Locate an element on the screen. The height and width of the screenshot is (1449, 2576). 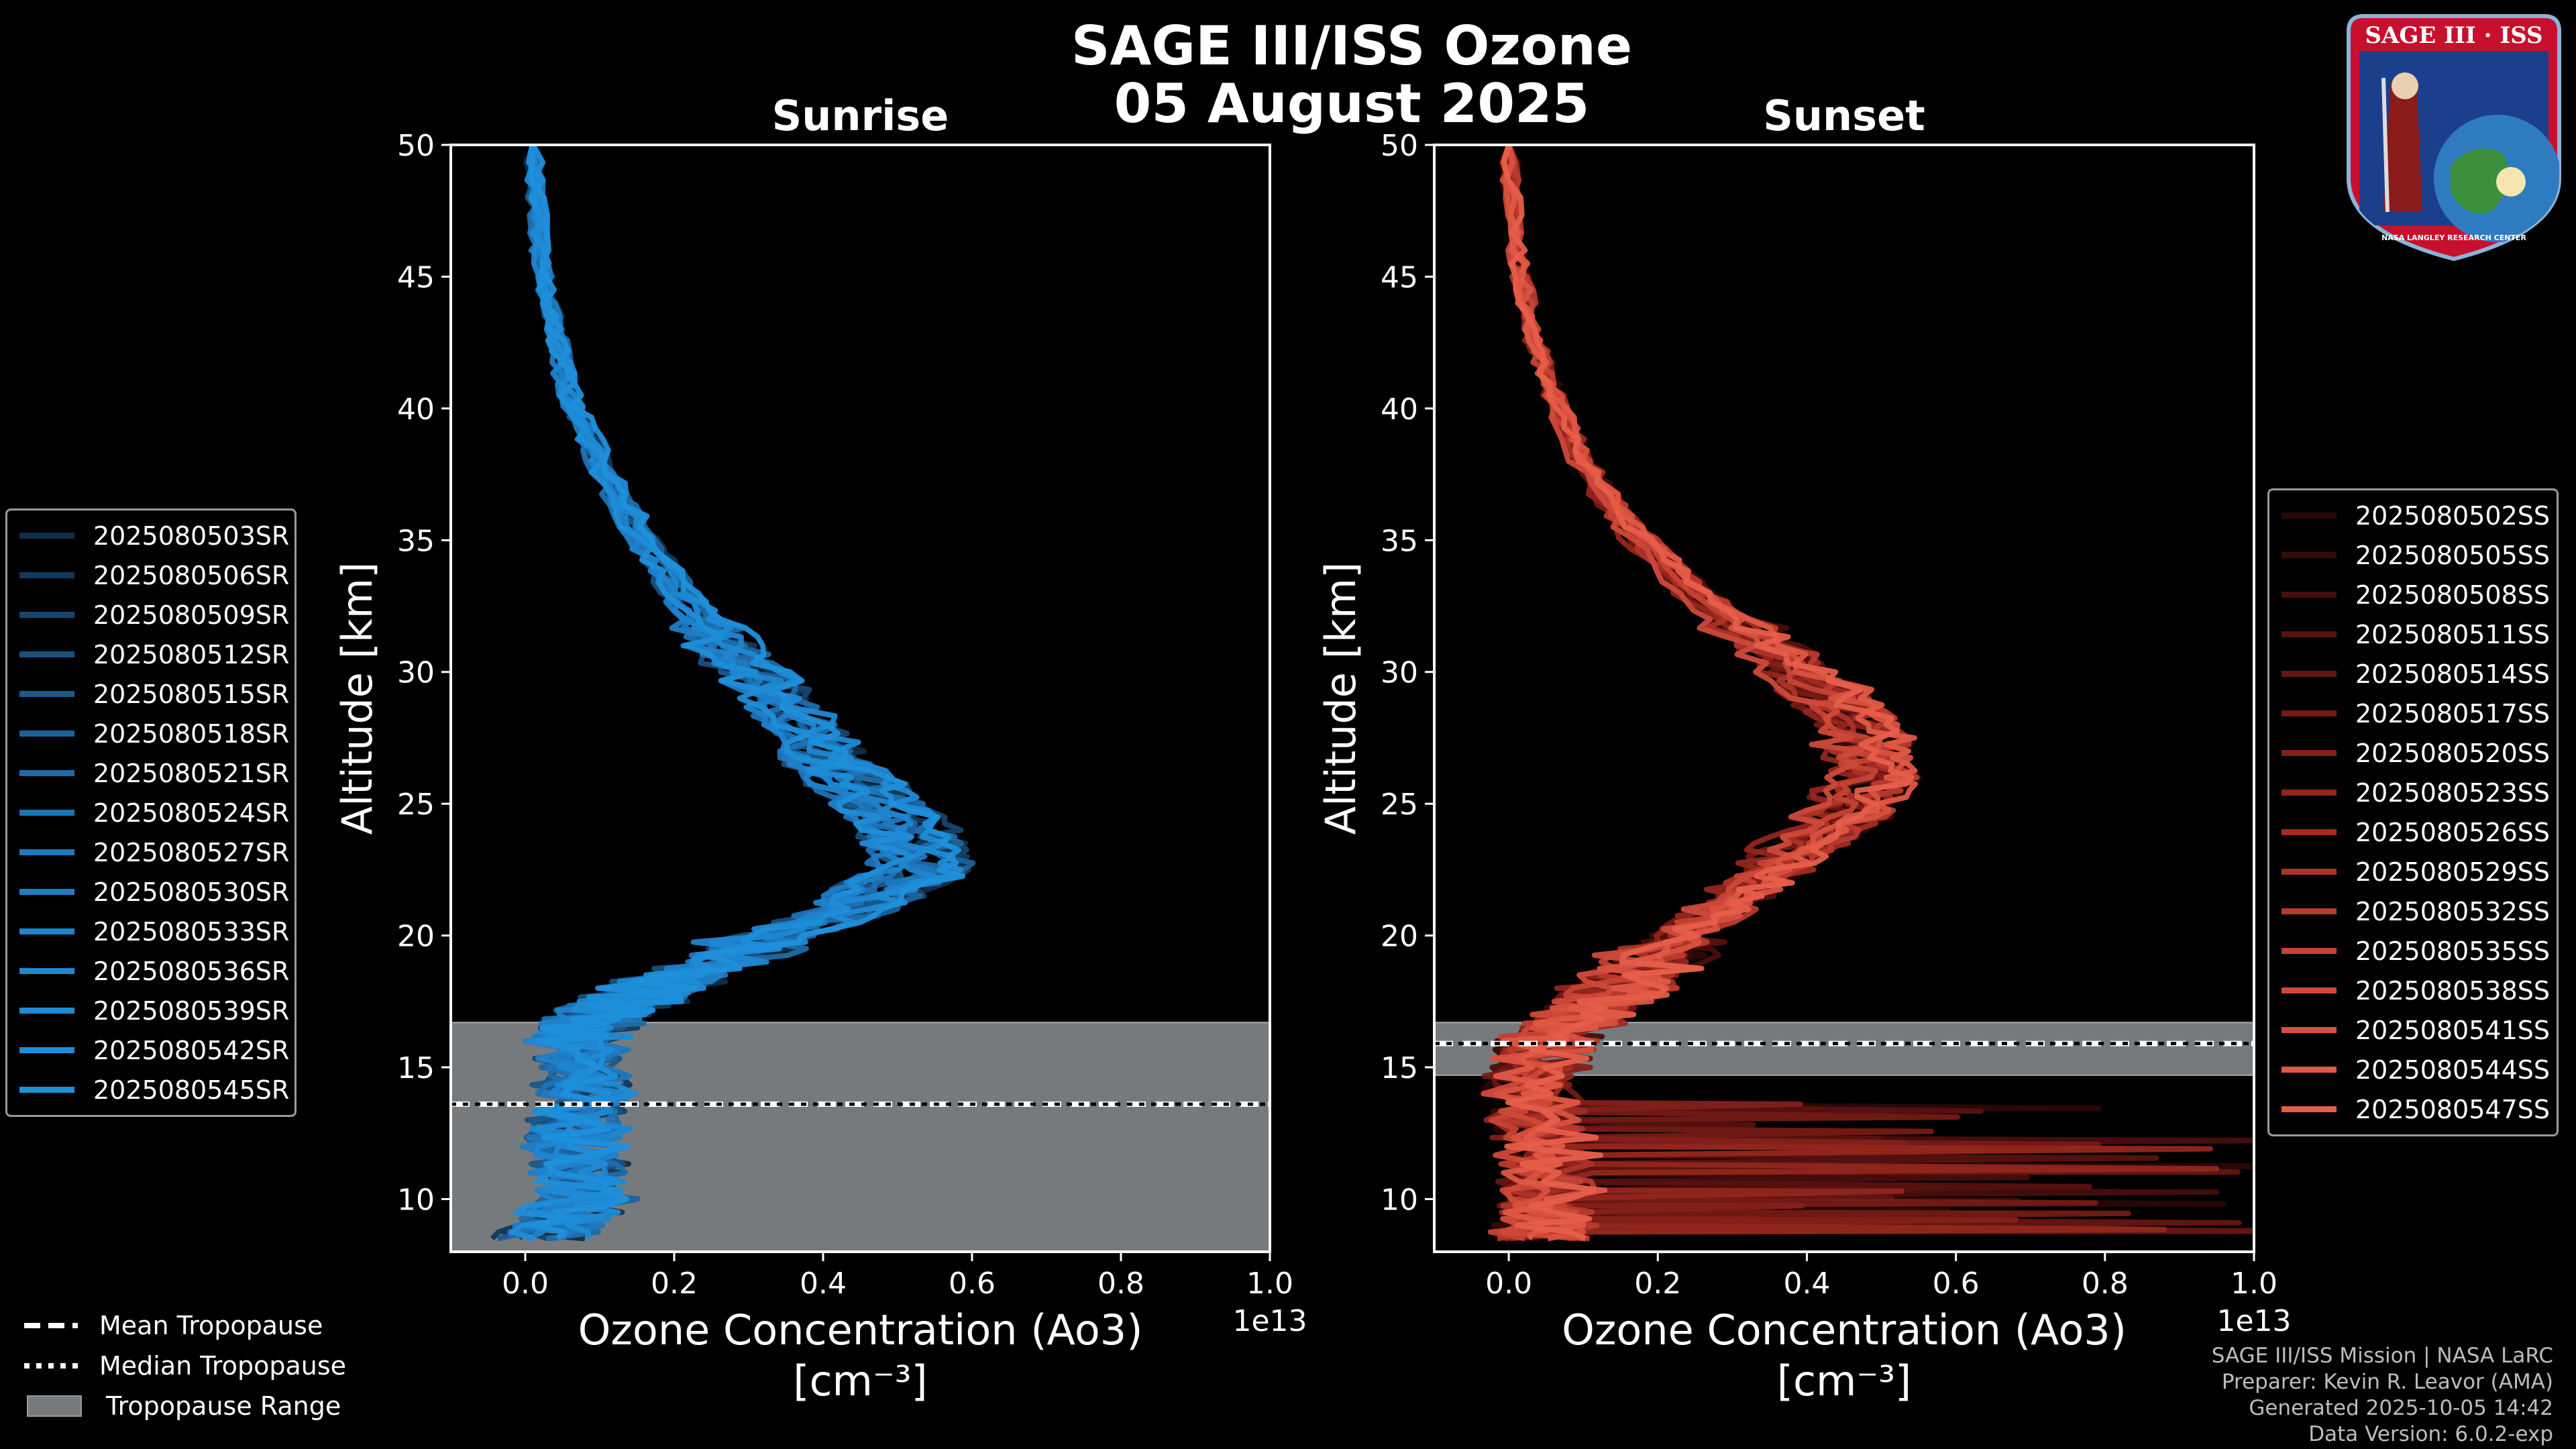
legend-mean-tropopause: Mean Tropopause is located at coordinates (183, 1325).